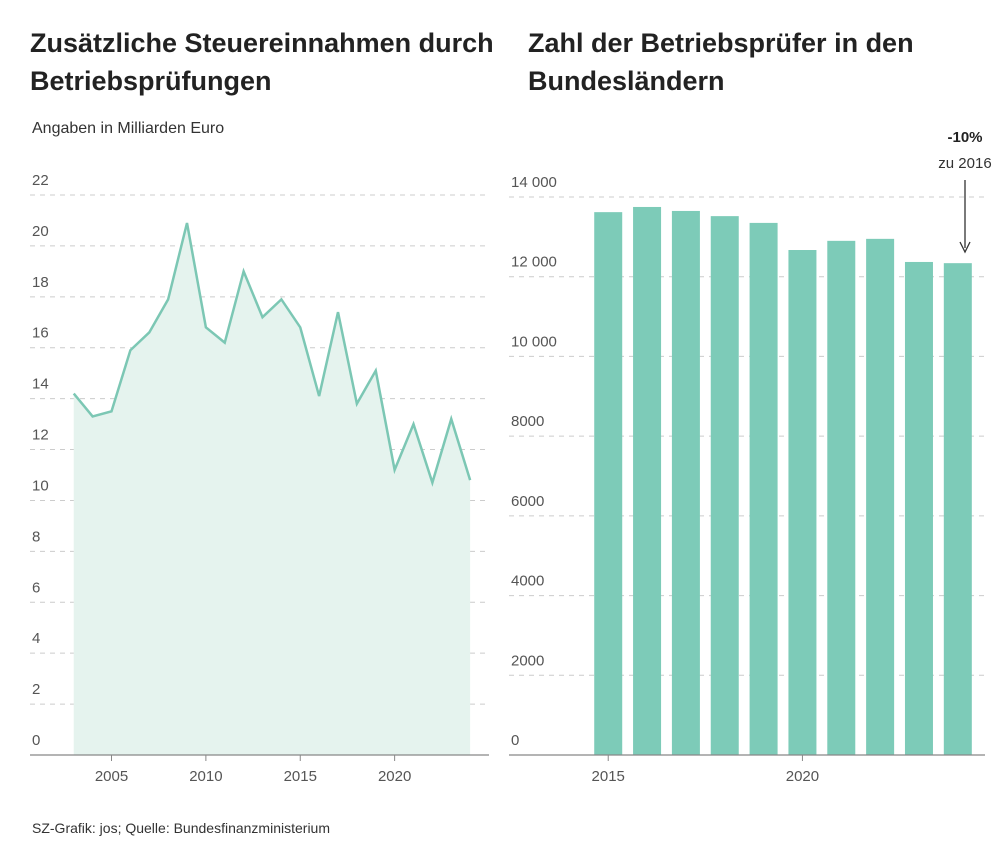 This screenshot has width=1000, height=850. What do you see at coordinates (36, 587) in the screenshot?
I see `y-tick-label: 6` at bounding box center [36, 587].